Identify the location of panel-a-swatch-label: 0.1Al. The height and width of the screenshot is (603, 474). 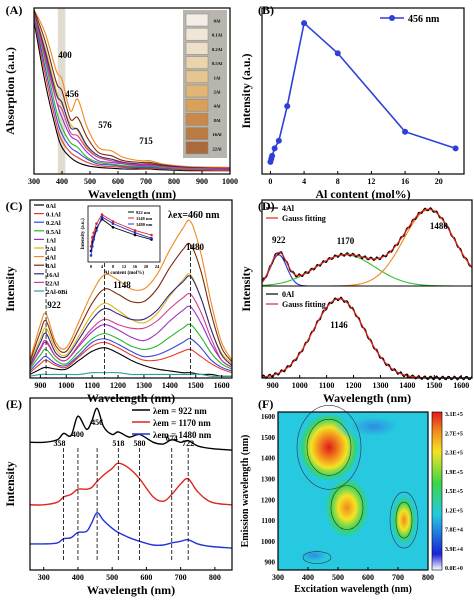
(217, 35).